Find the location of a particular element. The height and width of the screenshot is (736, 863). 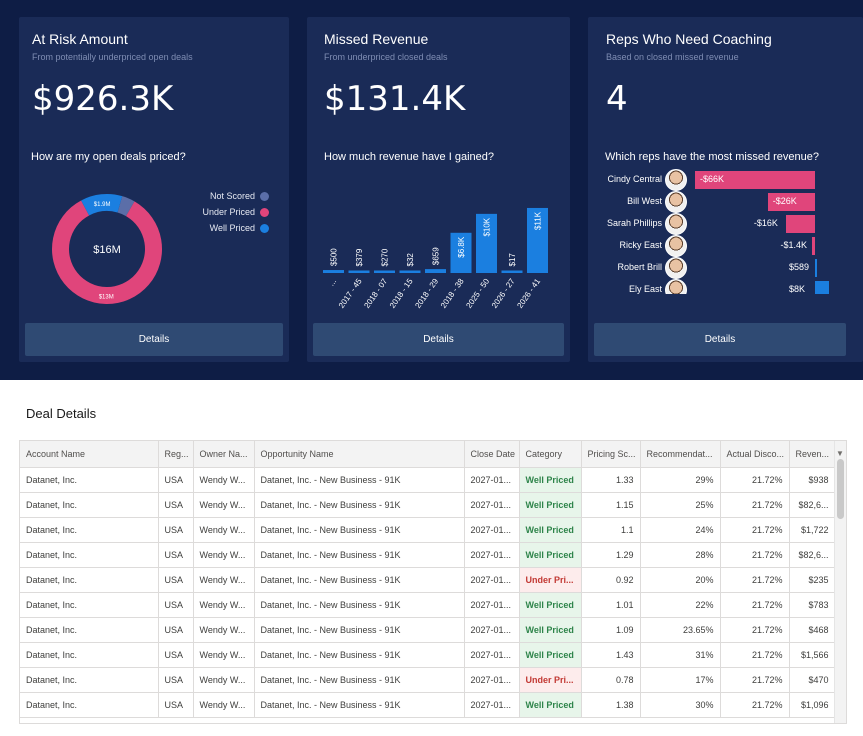

legend-item: Not Scored is located at coordinates (239, 196).